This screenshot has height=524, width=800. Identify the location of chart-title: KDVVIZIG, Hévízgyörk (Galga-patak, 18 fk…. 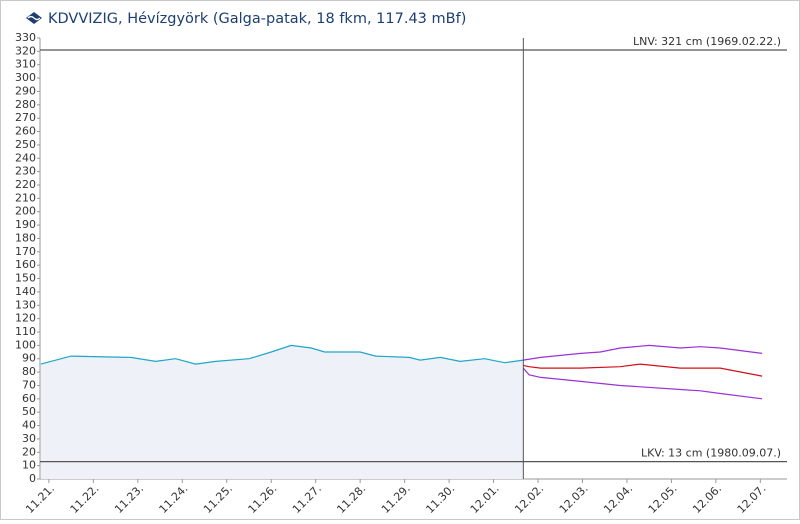
(257, 19).